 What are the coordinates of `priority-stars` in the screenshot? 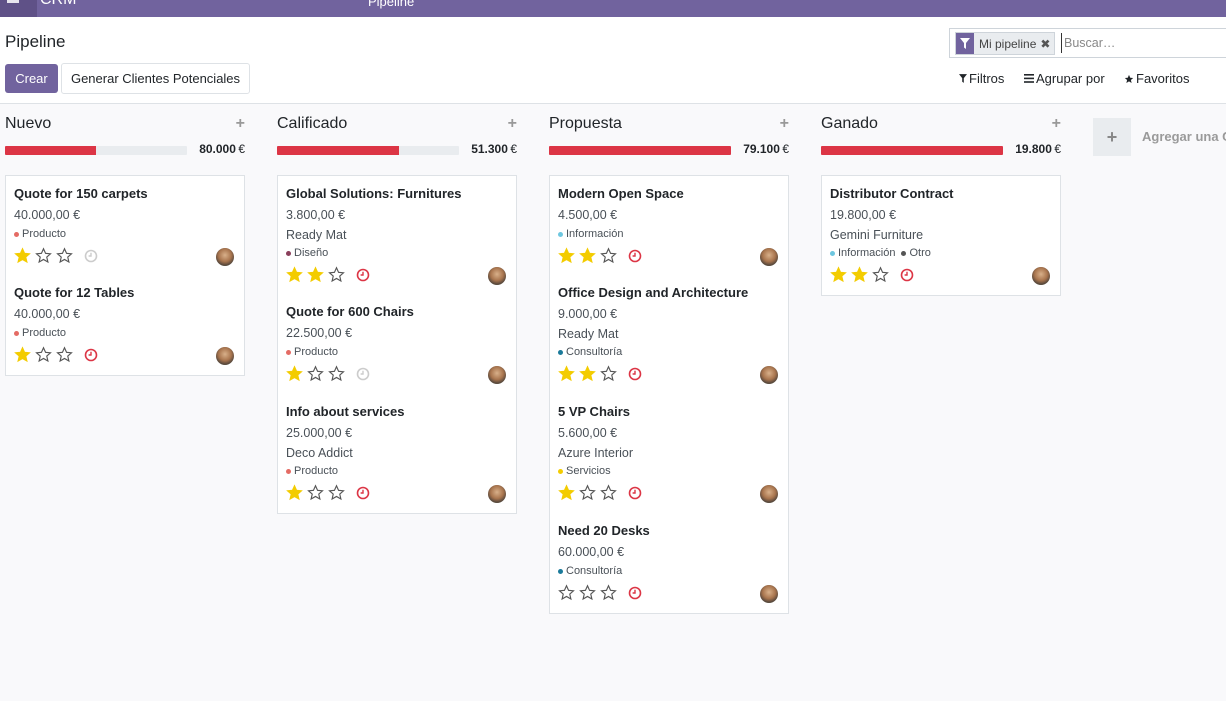 It's located at (315, 277).